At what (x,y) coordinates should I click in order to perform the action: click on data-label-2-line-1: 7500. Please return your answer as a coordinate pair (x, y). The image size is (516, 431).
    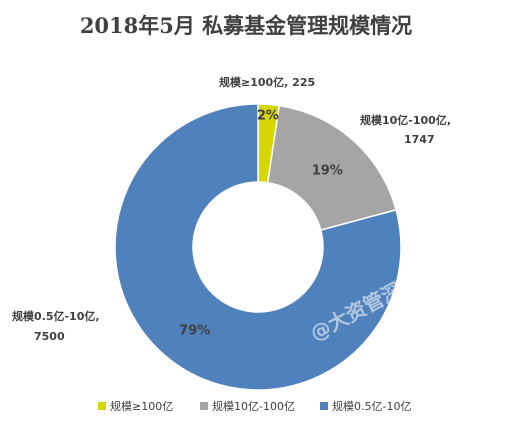
    Looking at the image, I should click on (49, 336).